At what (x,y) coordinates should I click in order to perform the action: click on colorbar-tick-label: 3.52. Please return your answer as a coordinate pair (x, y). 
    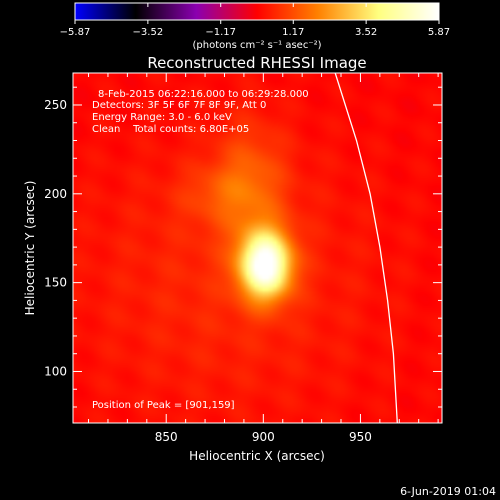
    Looking at the image, I should click on (366, 32).